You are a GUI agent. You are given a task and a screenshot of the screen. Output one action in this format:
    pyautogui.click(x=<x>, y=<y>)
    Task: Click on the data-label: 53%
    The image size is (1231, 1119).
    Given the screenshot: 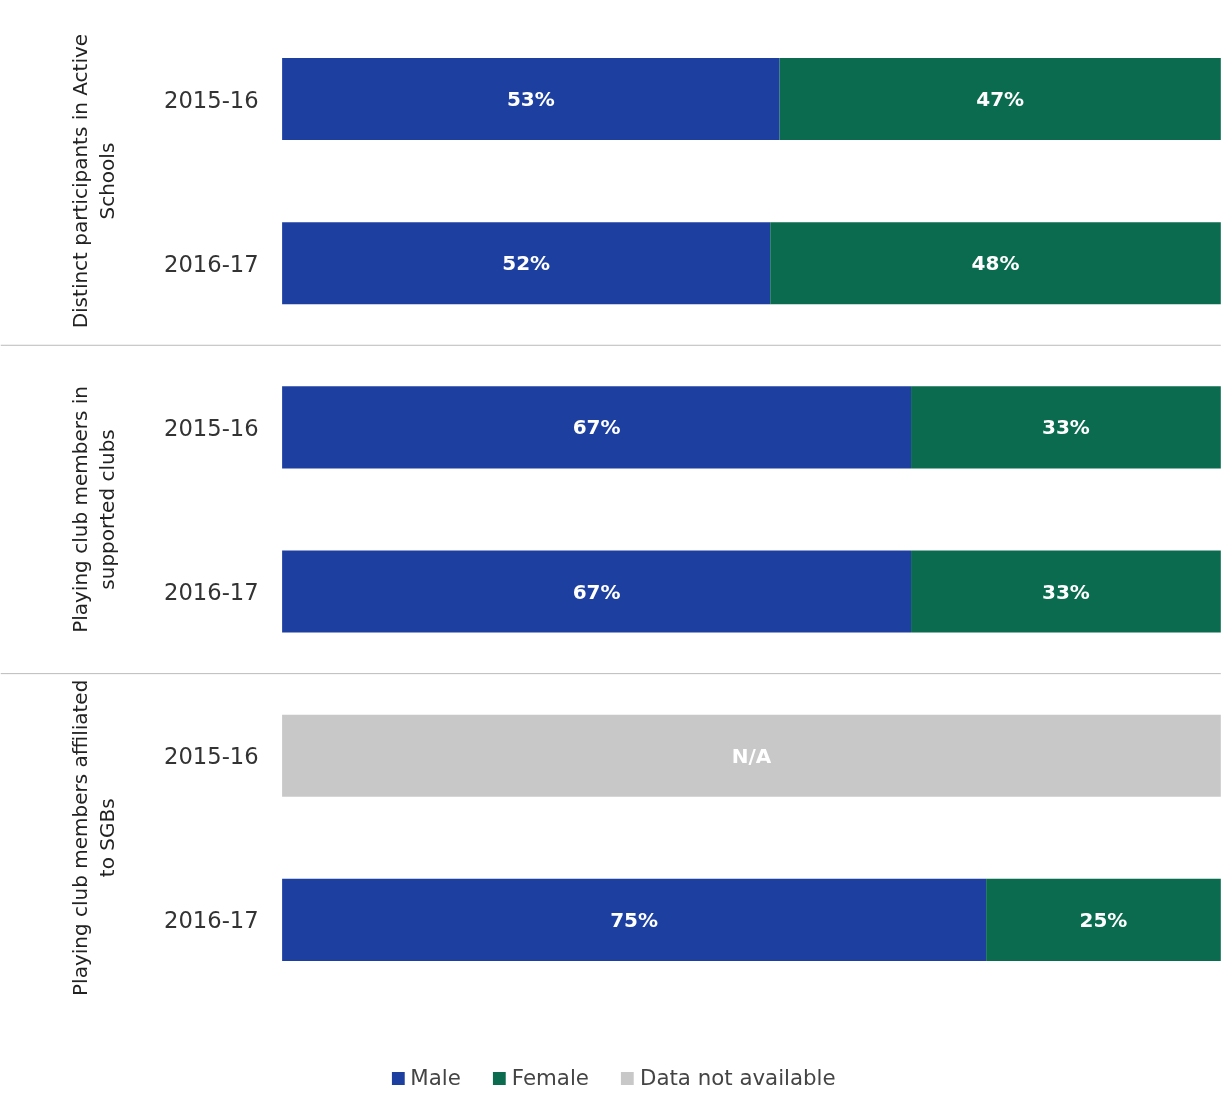 What is the action you would take?
    pyautogui.click(x=530, y=99)
    